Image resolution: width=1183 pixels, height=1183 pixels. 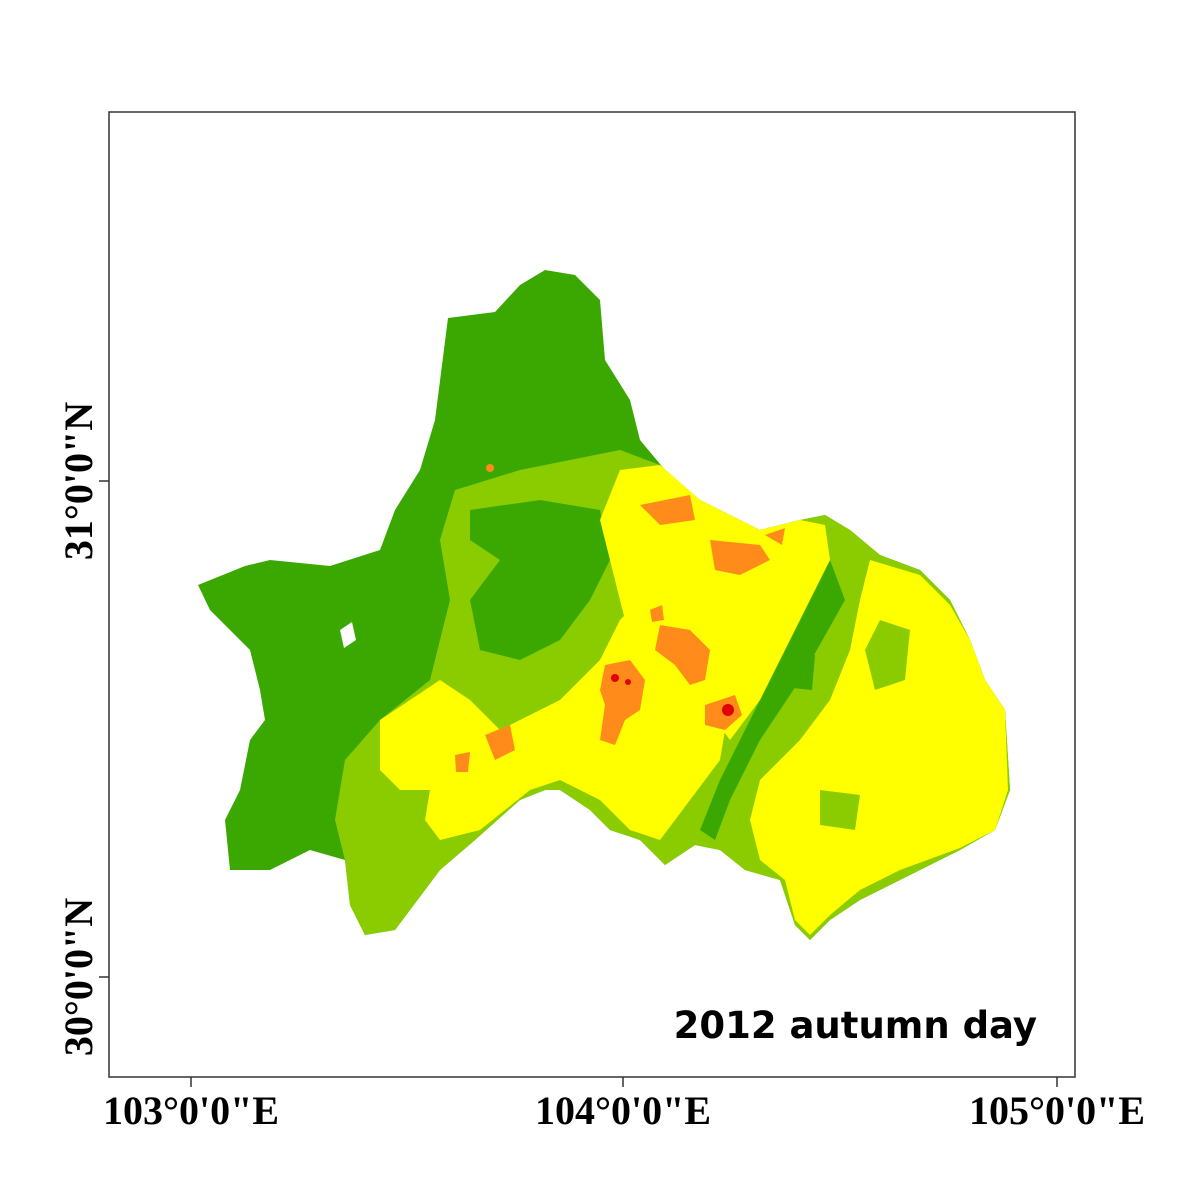 What do you see at coordinates (540, 580) in the screenshot?
I see `region-dark-green-patch` at bounding box center [540, 580].